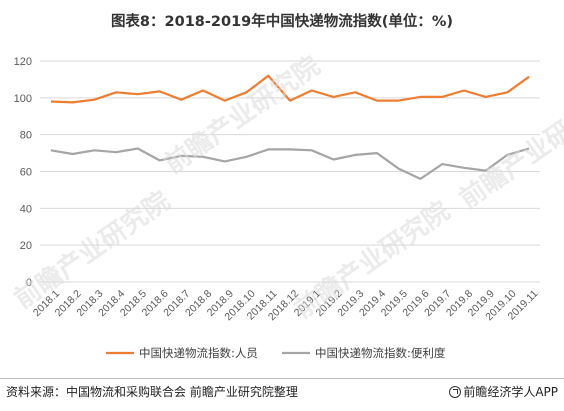 This screenshot has height=411, width=564. What do you see at coordinates (290, 163) in the screenshot?
I see `series-line-convenience` at bounding box center [290, 163].